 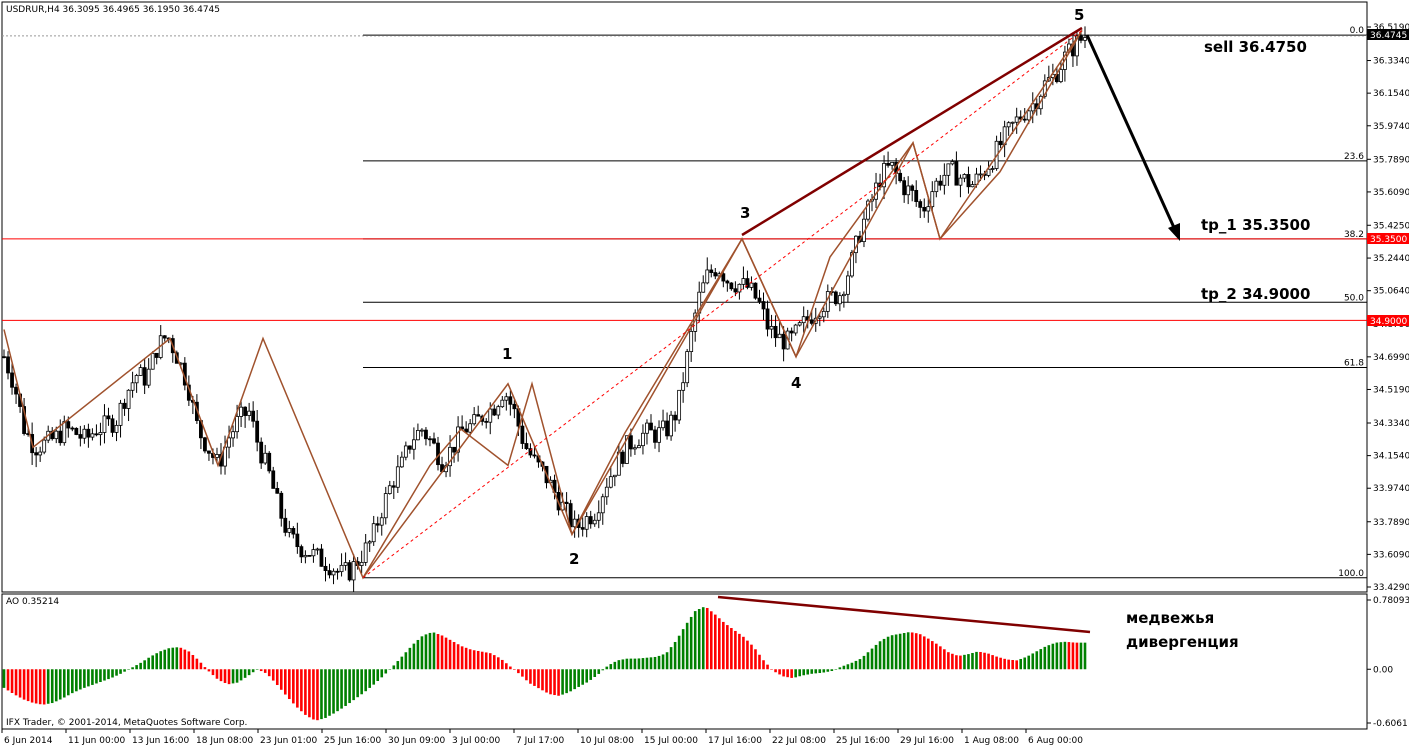 What do you see at coordinates (416, 741) in the screenshot?
I see `time-tick-label: 30 Jun 09:00` at bounding box center [416, 741].